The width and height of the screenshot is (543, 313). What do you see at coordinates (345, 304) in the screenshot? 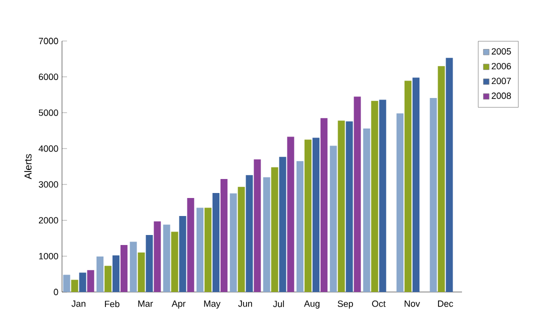
I see `x-tick-label: Sep` at bounding box center [345, 304].